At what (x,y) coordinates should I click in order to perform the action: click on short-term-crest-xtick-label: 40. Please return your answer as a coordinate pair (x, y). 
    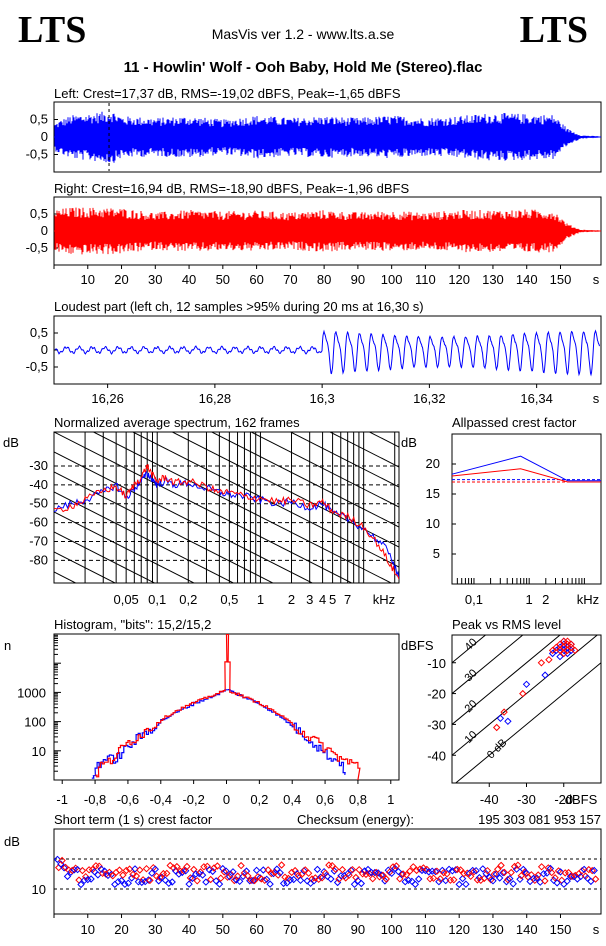
    Looking at the image, I should click on (189, 929).